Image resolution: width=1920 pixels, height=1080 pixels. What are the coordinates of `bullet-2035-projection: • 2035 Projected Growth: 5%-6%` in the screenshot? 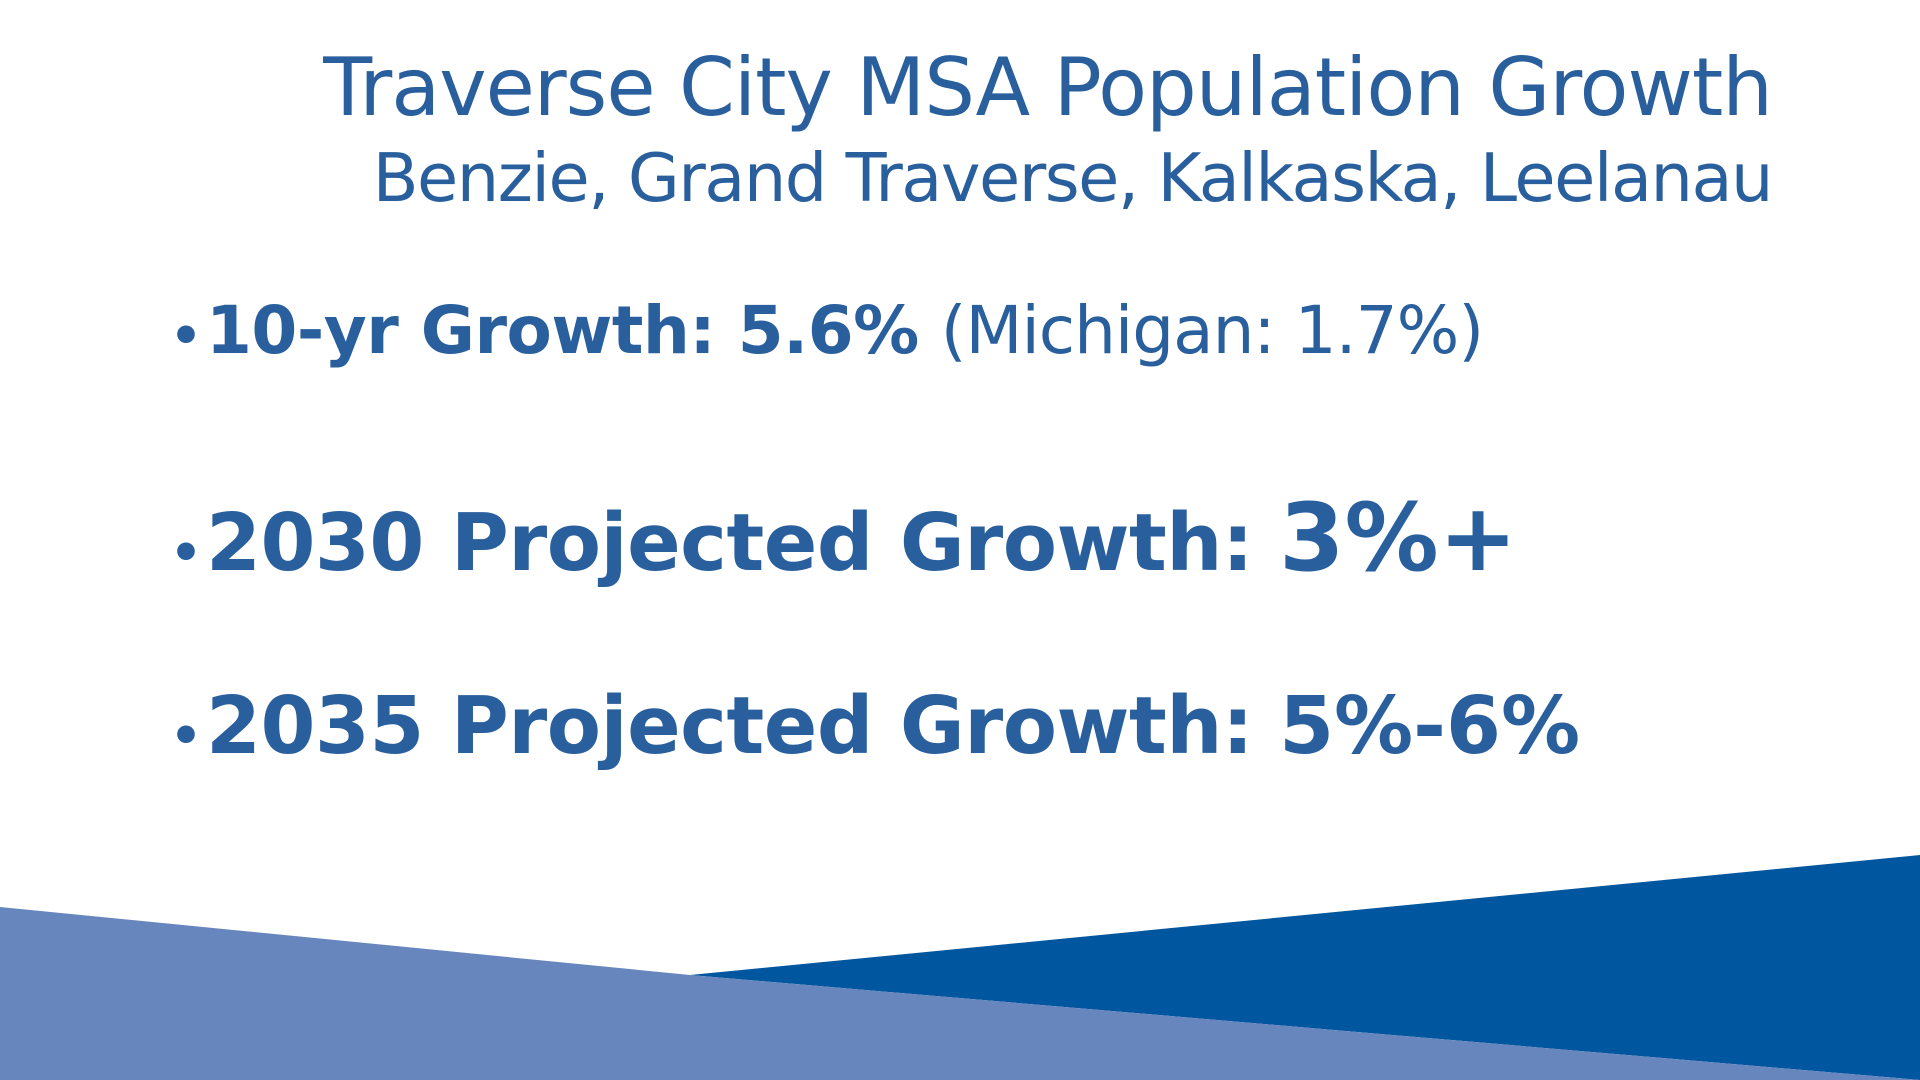 It's located at (875, 726).